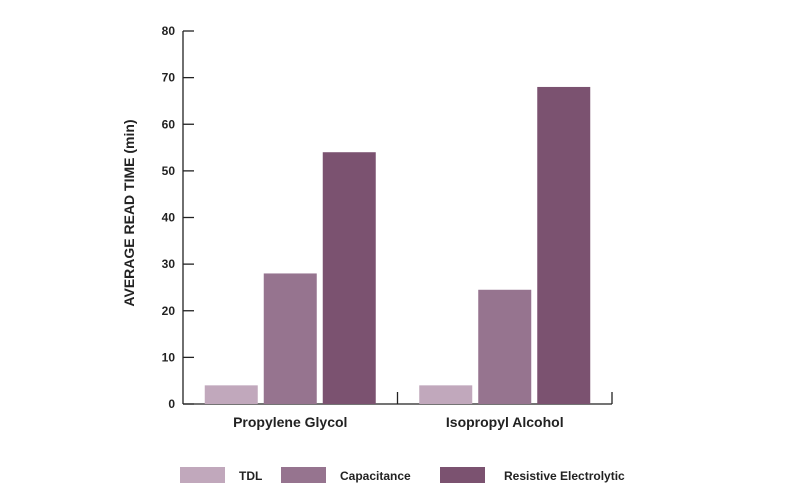  I want to click on y-tick-label: 60, so click(169, 124).